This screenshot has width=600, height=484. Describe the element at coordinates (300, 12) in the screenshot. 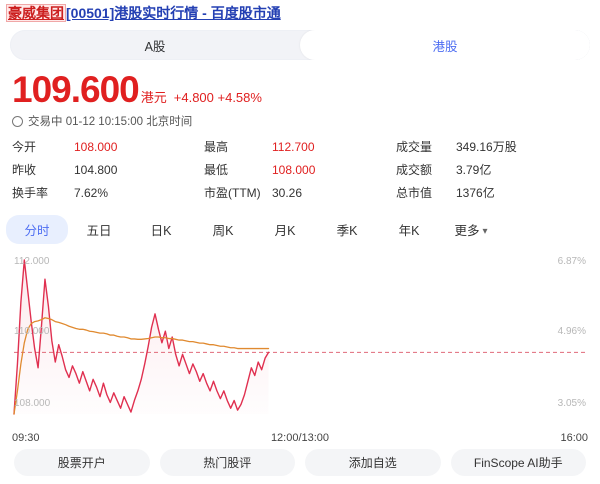

I see `page-title: 豪威集团 [00501]港股实时行情 - 百度股市通` at that location.